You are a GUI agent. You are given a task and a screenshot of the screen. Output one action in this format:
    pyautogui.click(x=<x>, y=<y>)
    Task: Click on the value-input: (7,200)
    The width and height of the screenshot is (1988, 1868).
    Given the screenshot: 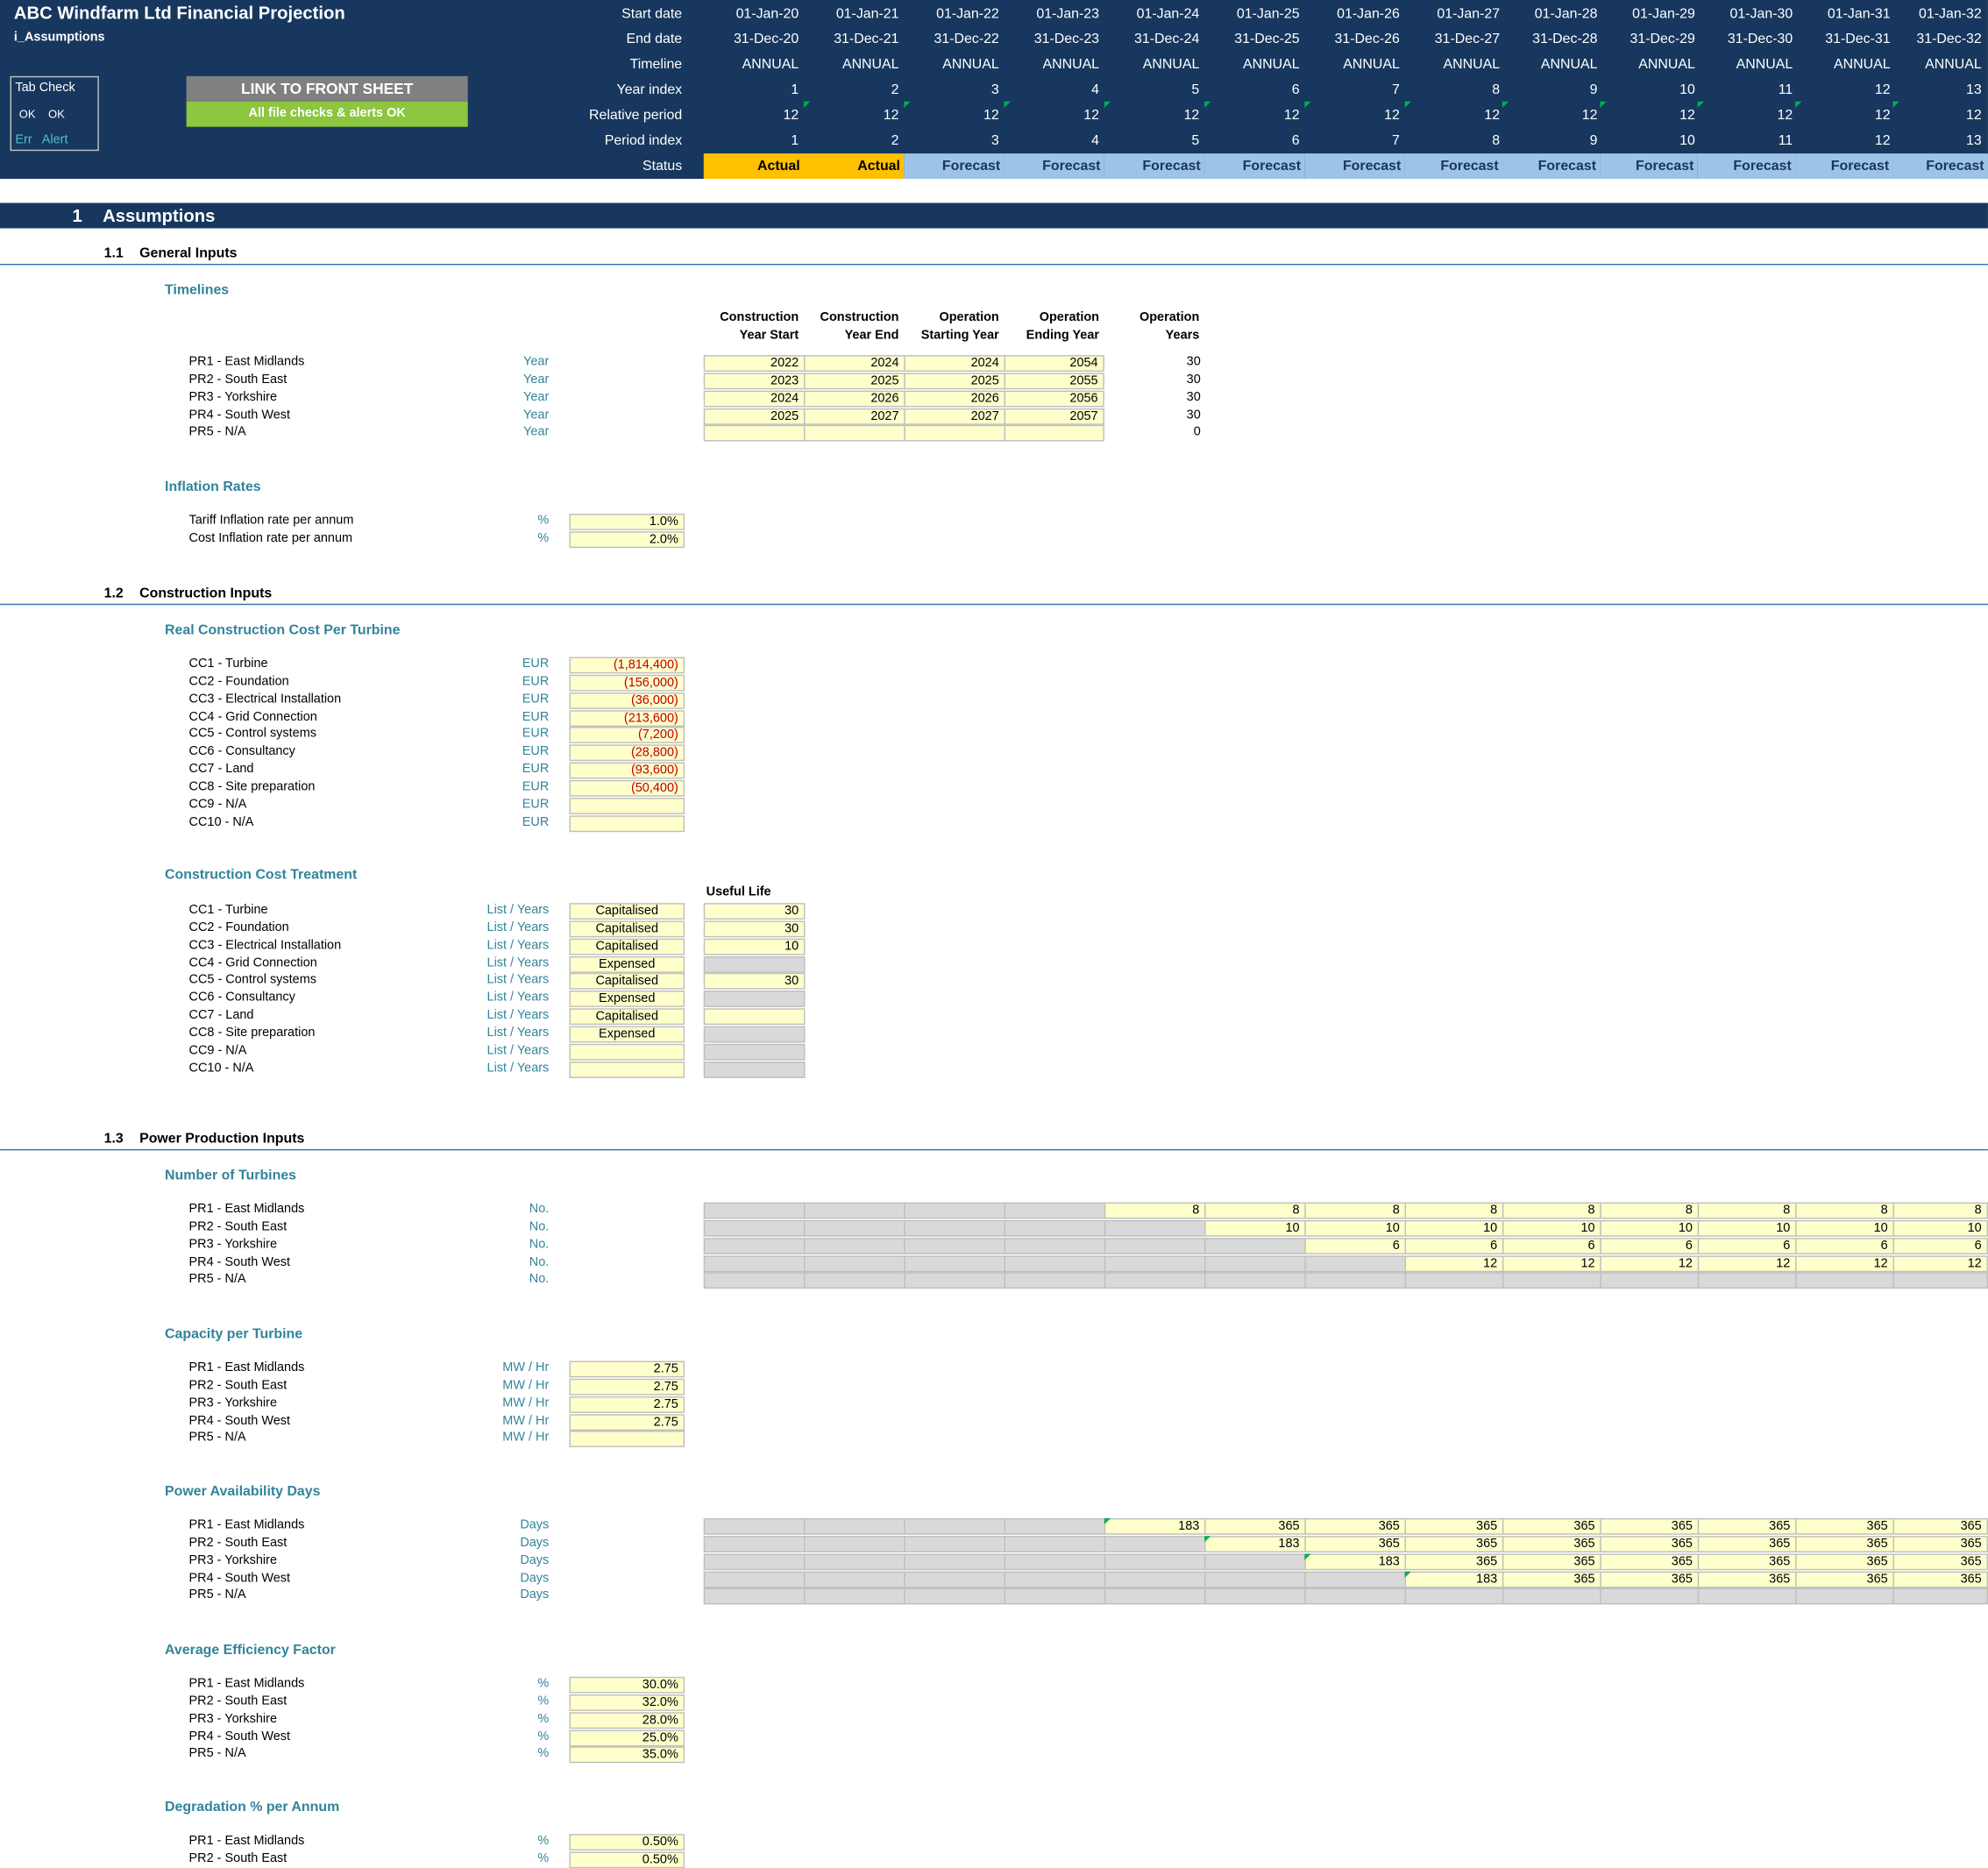 What is the action you would take?
    pyautogui.click(x=627, y=735)
    